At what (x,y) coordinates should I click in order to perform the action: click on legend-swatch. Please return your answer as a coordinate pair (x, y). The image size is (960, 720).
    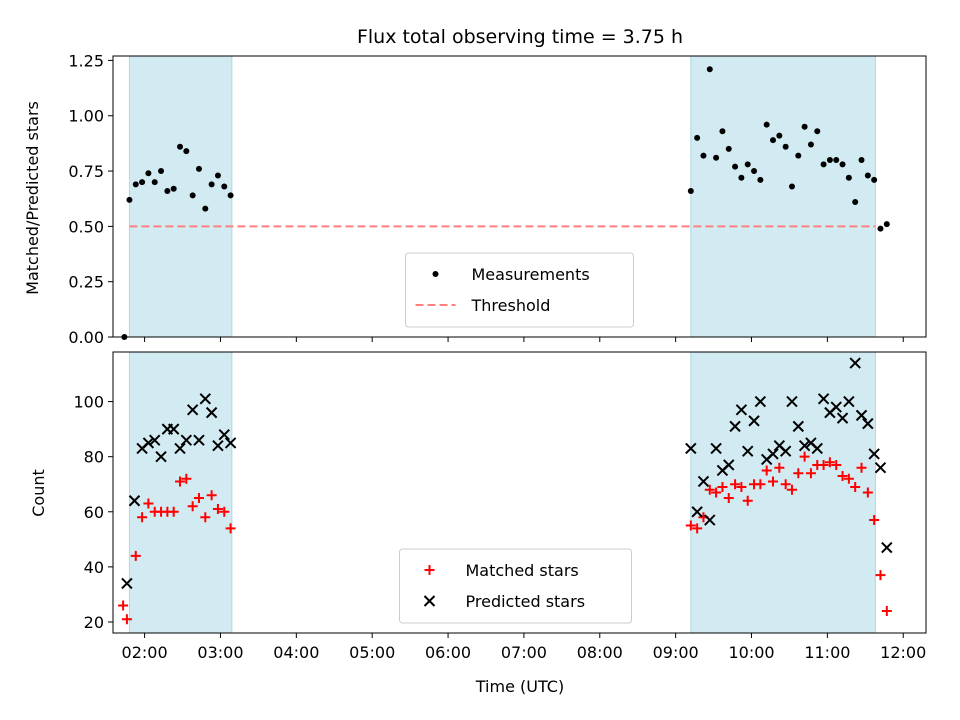
    Looking at the image, I should click on (429, 601).